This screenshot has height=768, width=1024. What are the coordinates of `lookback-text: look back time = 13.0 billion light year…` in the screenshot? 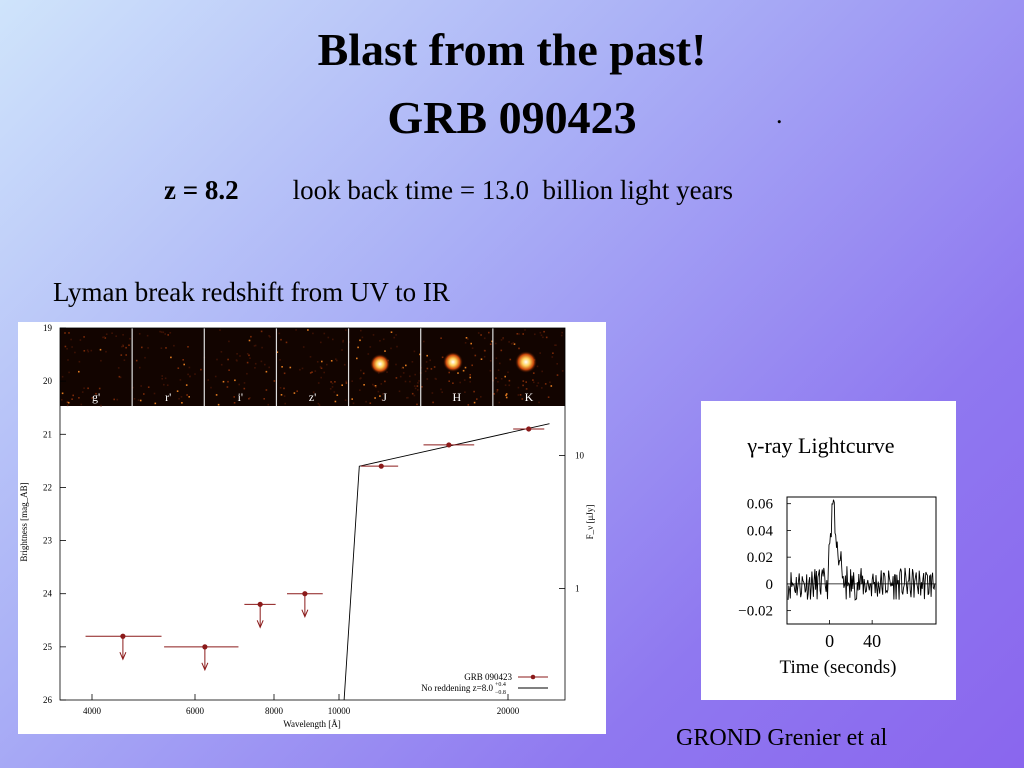 It's located at (513, 190).